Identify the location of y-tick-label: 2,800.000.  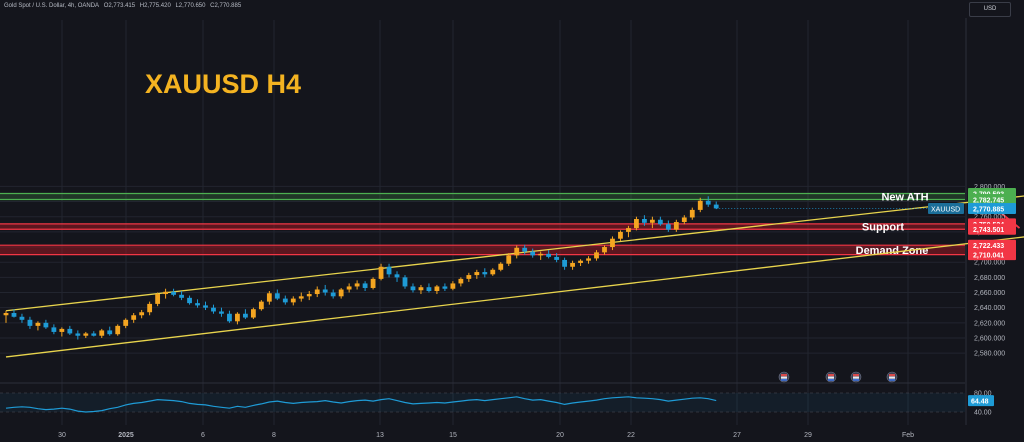
(989, 187).